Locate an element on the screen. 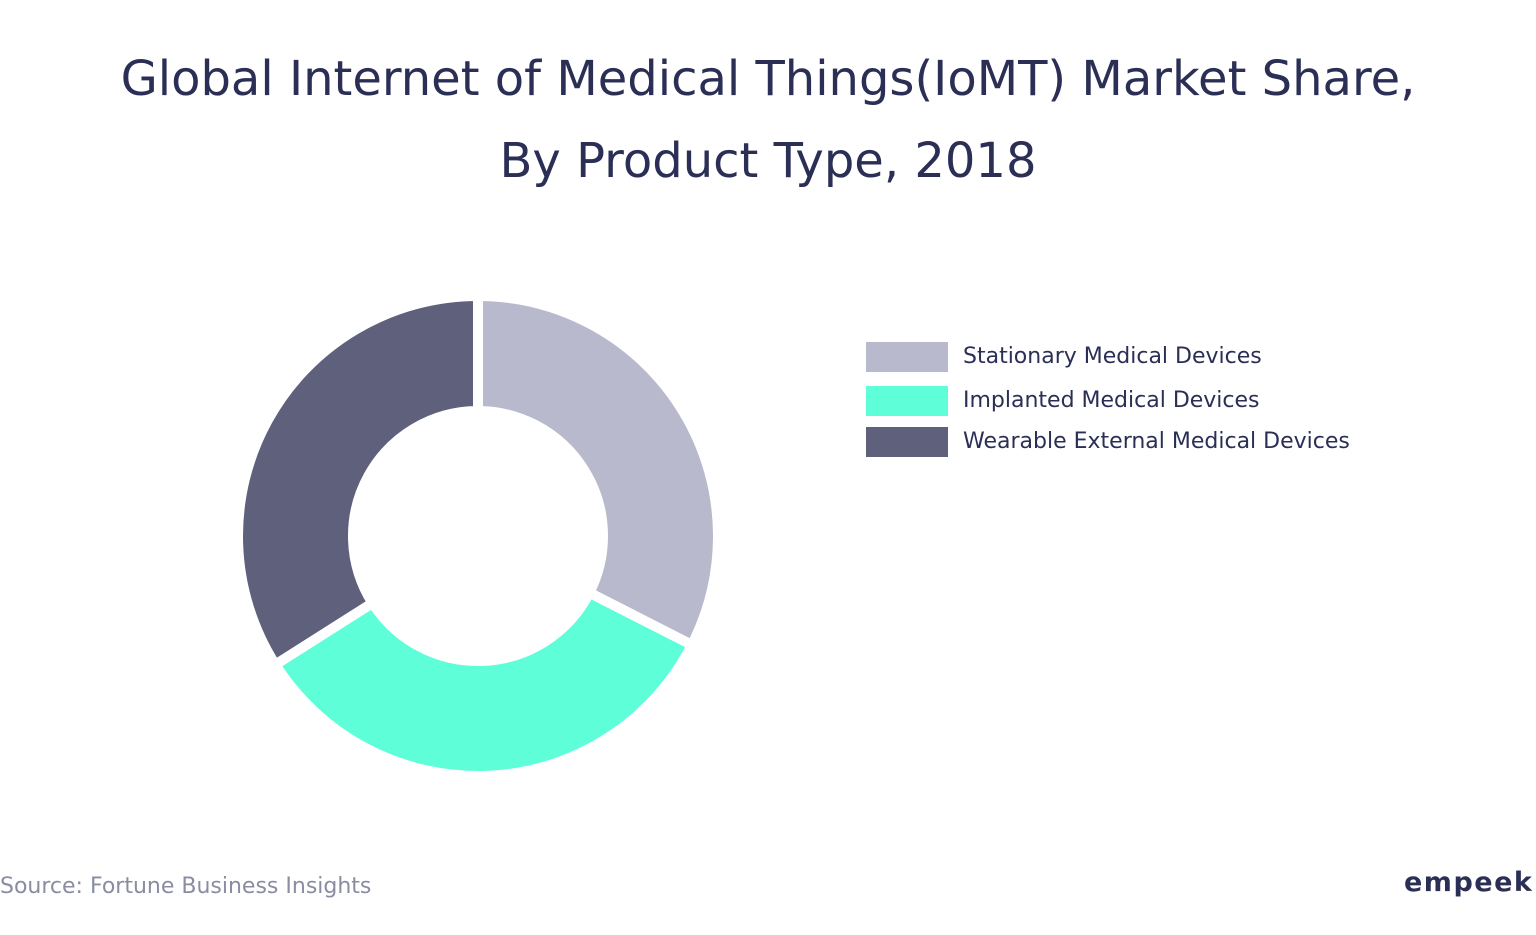 The image size is (1536, 935). donut-slice-implanted is located at coordinates (483, 683).